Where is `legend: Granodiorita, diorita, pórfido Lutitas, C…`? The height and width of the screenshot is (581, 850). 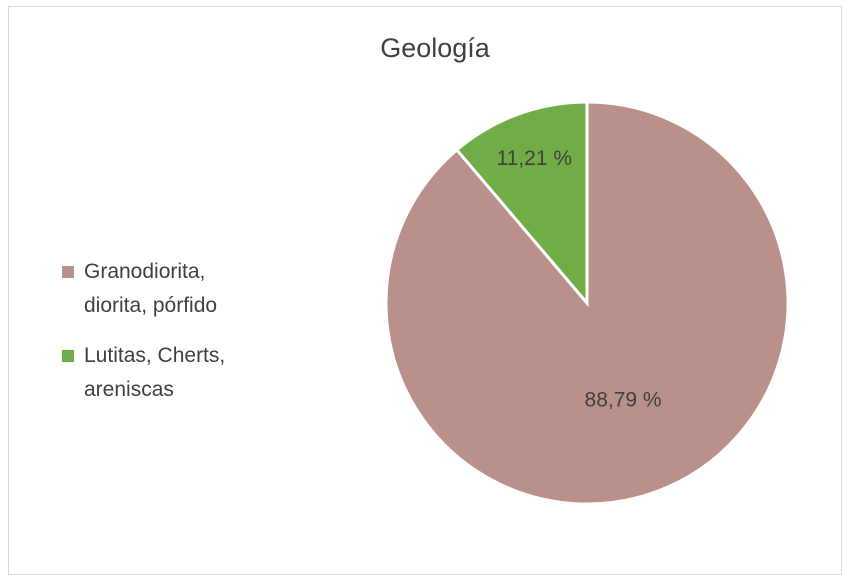
legend: Granodiorita, diorita, pórfido Lutitas, C… is located at coordinates (167, 339).